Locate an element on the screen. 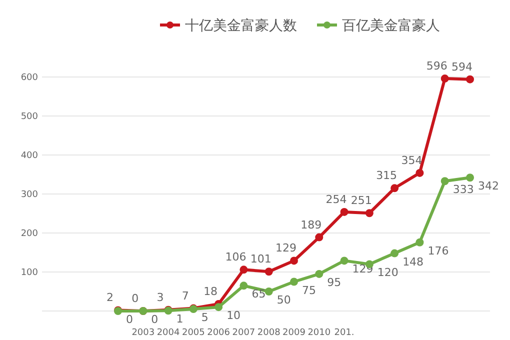 The width and height of the screenshot is (510, 340). data-label: 1 is located at coordinates (180, 319).